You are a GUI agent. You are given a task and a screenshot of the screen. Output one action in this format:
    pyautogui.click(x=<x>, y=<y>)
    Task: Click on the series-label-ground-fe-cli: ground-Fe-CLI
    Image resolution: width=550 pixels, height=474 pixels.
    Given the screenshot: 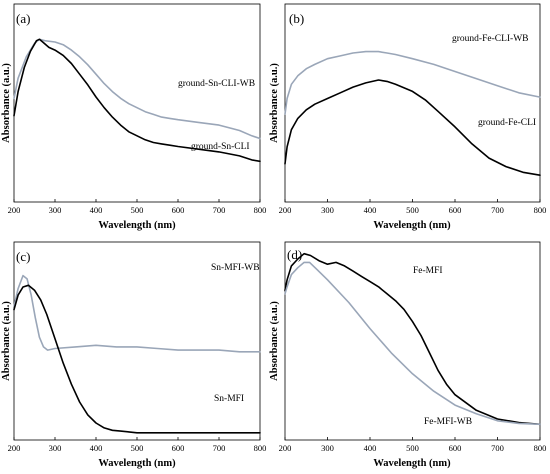 What is the action you would take?
    pyautogui.click(x=507, y=123)
    